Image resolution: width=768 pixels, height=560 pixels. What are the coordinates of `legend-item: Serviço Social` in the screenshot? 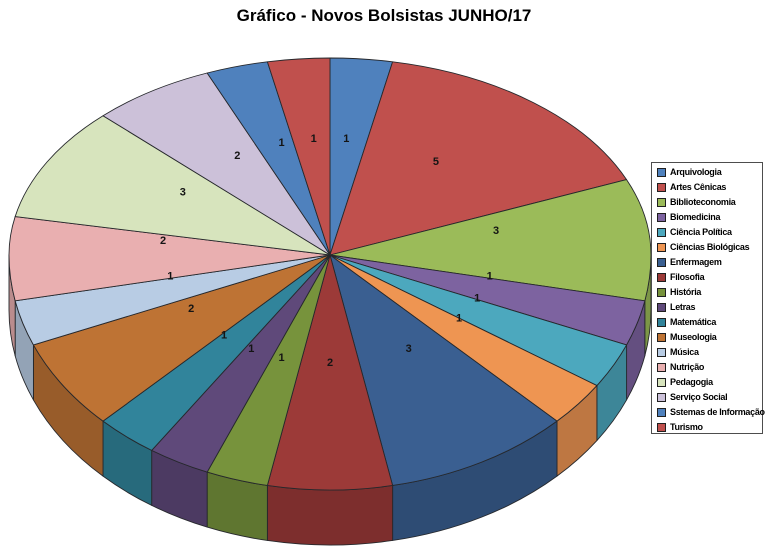 It's located at (709, 397).